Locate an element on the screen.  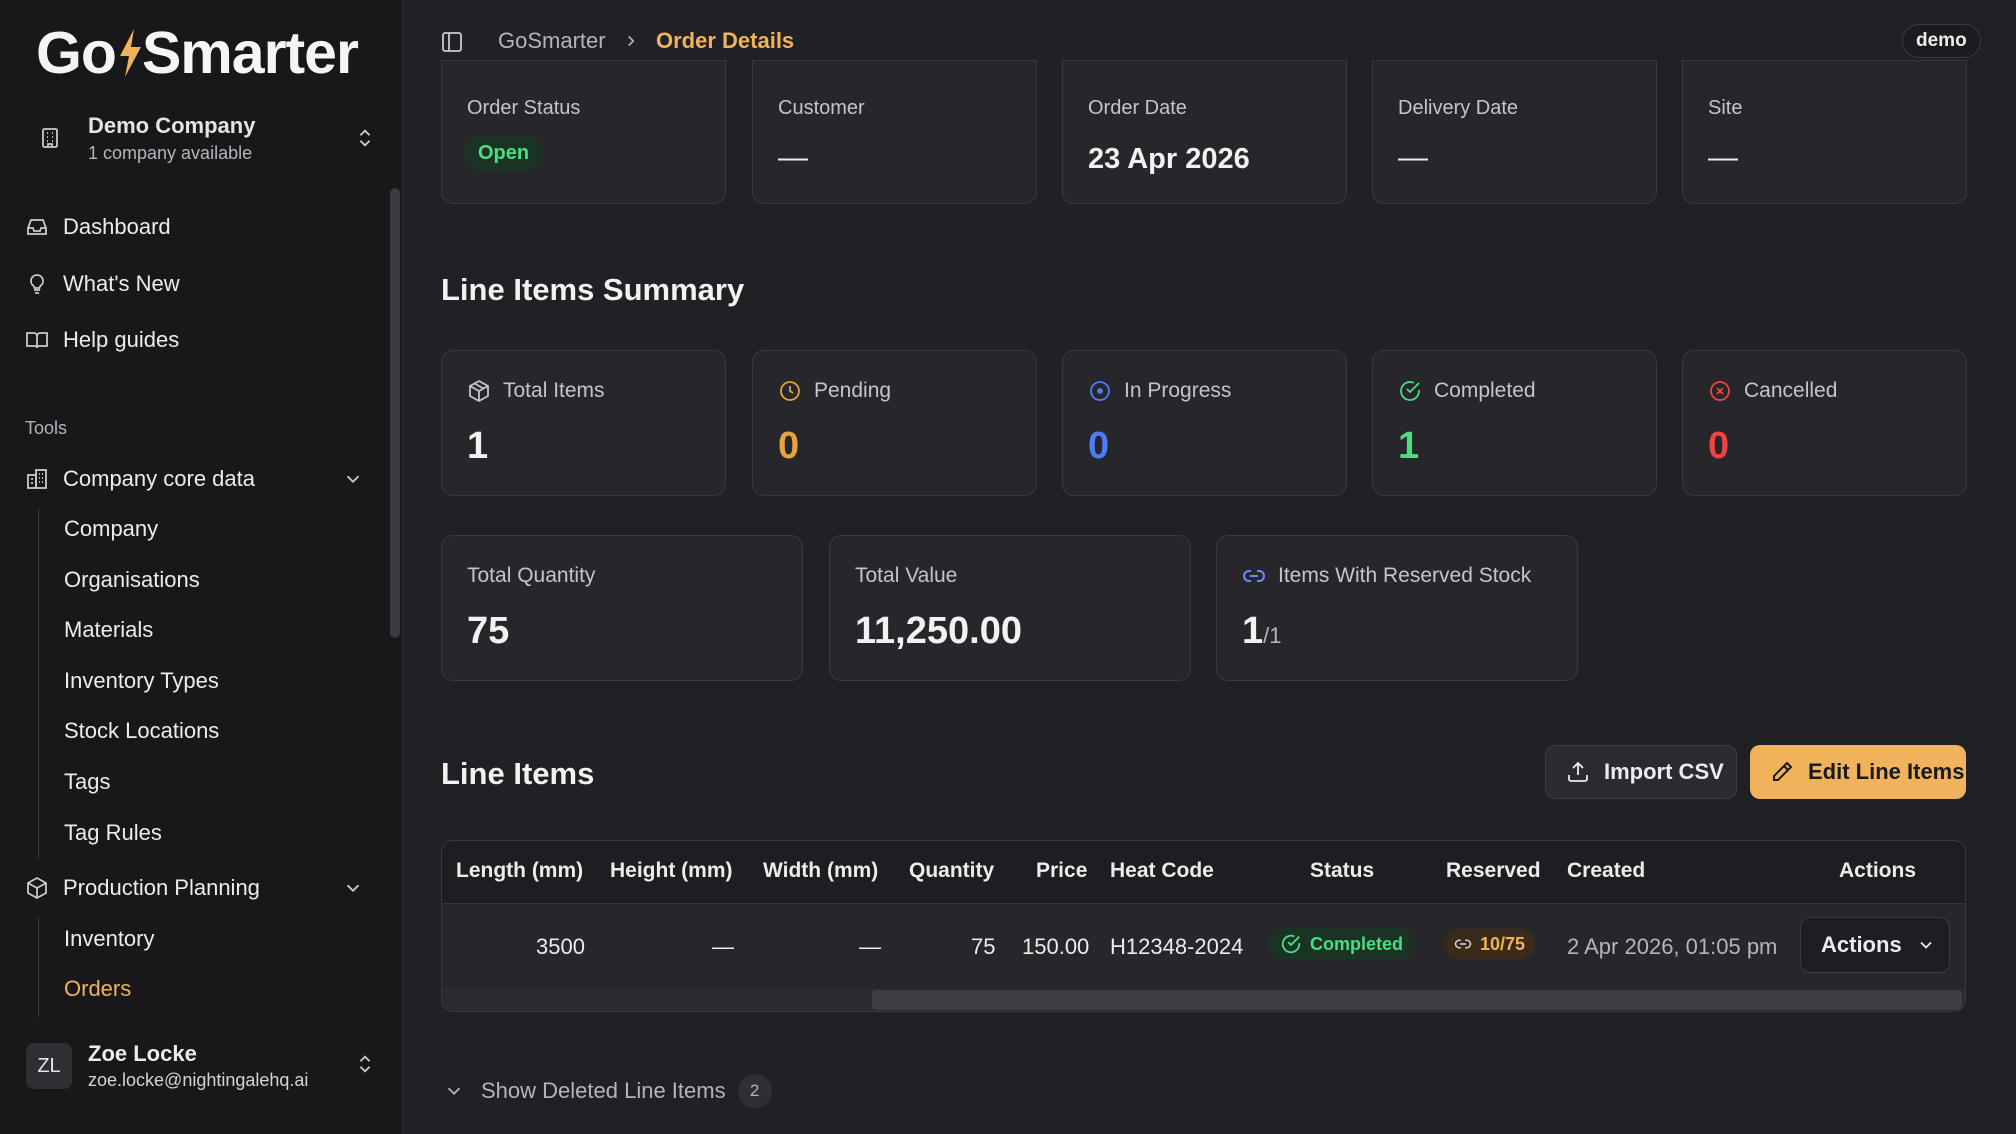
sidebar-item-tags: Tags is located at coordinates (87, 781).